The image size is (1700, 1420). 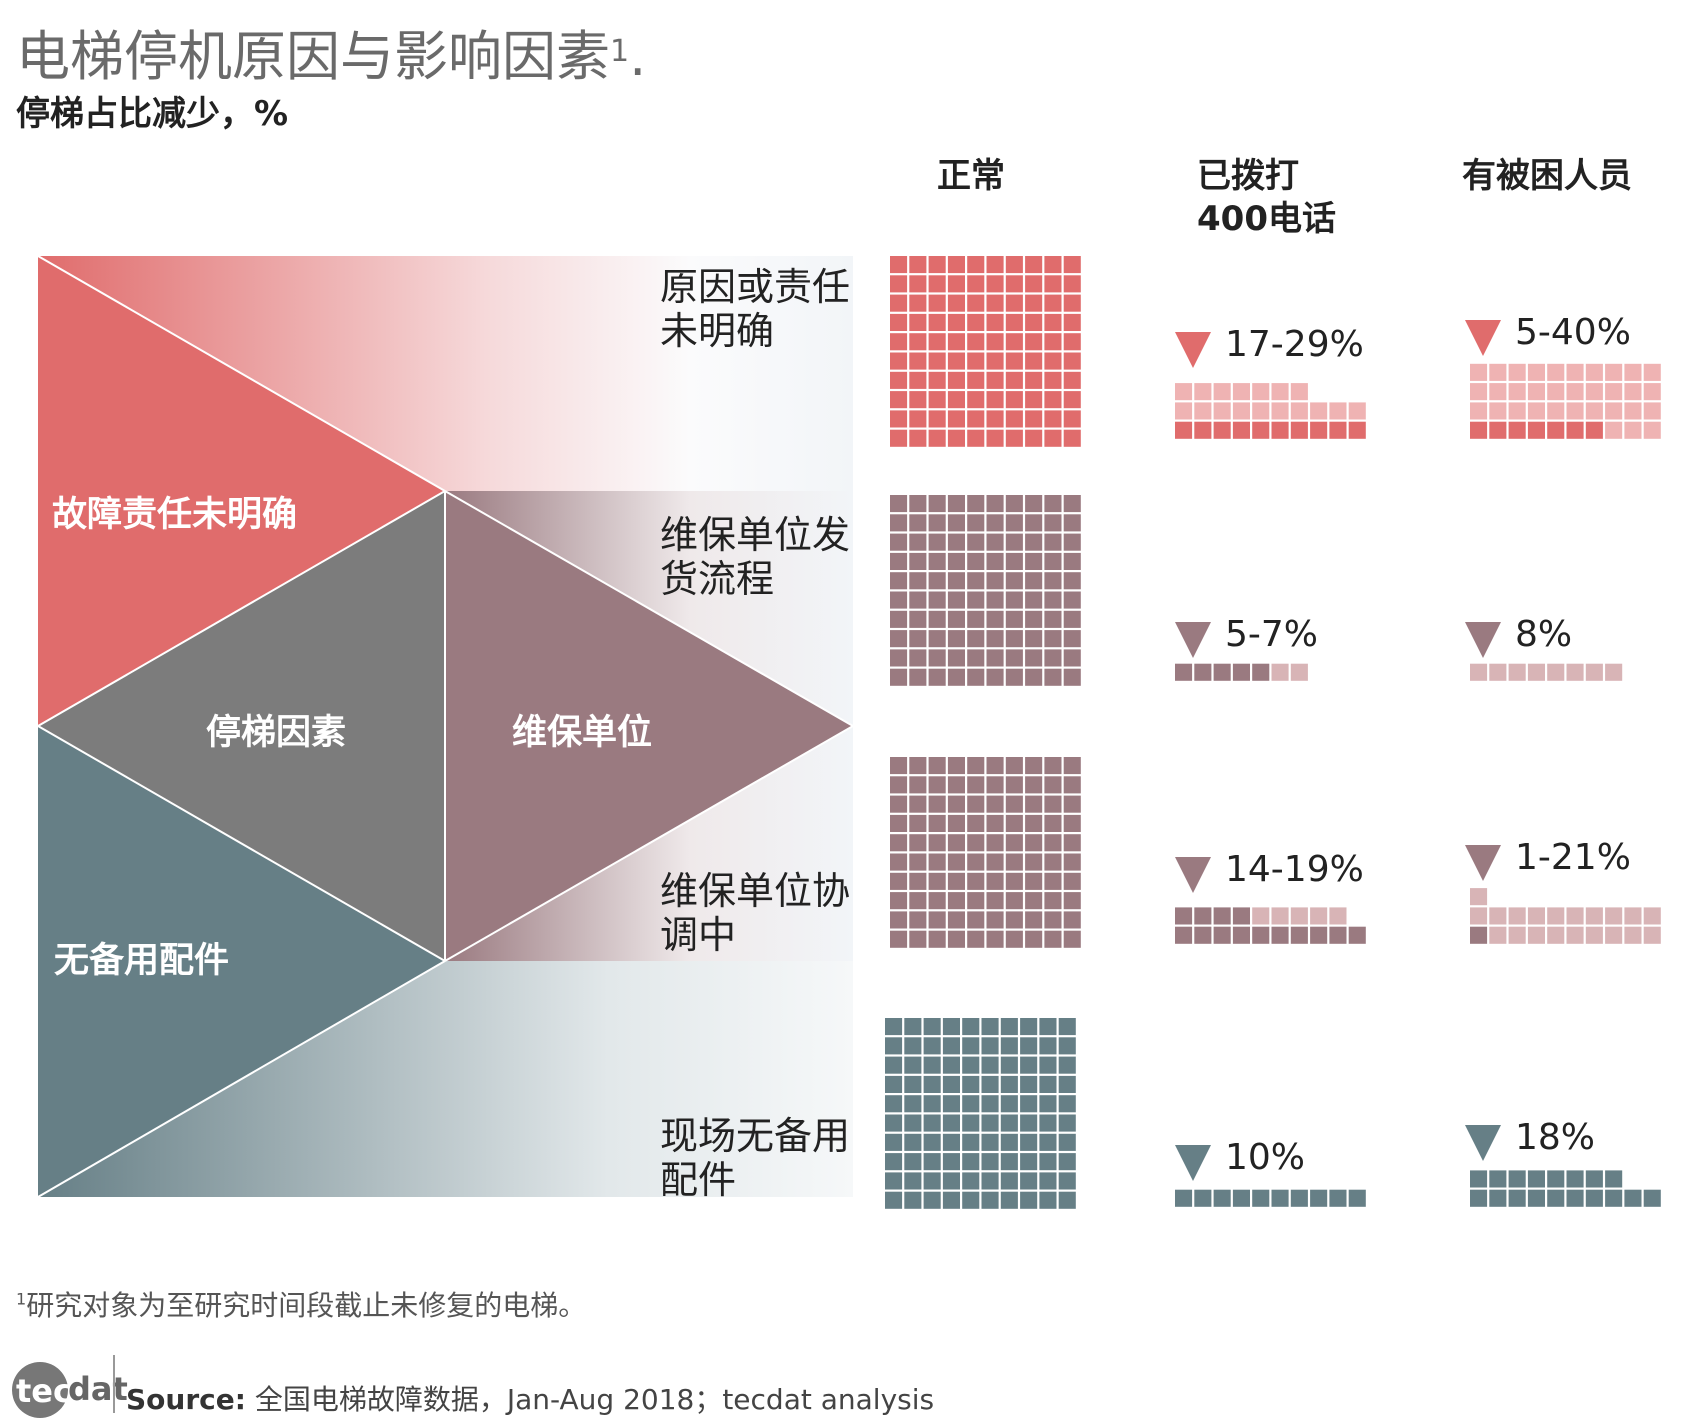 What do you see at coordinates (649, 726) in the screenshot?
I see `triangle-right` at bounding box center [649, 726].